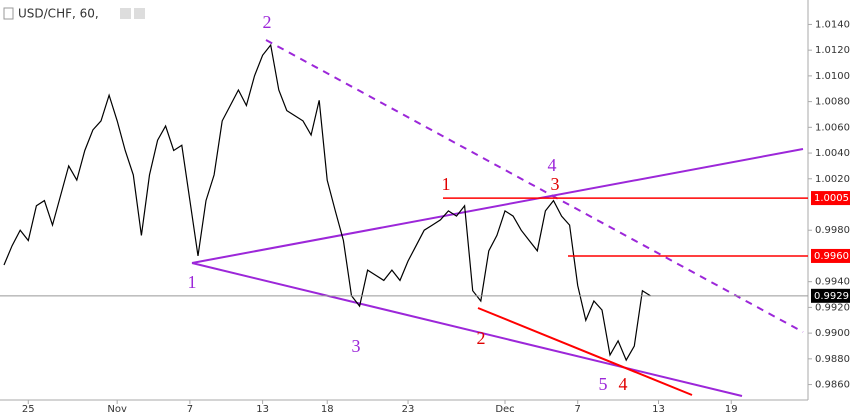  Describe the element at coordinates (832, 179) in the screenshot. I see `y-tick-label: 1.0020` at that location.